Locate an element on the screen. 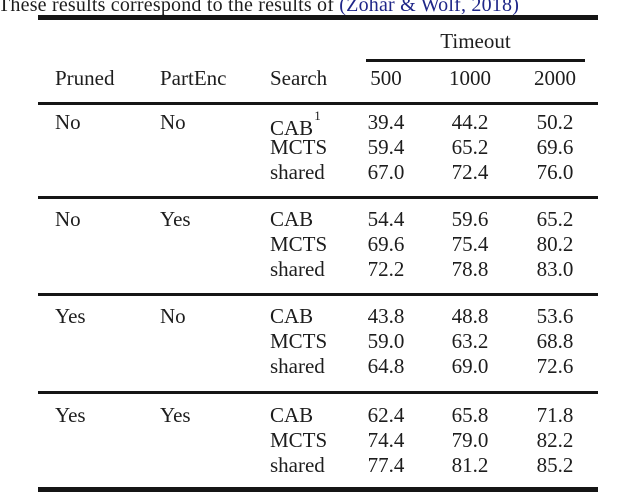  table-row: No No CAB1 39.4 44.2 50.2 is located at coordinates (313, 124).